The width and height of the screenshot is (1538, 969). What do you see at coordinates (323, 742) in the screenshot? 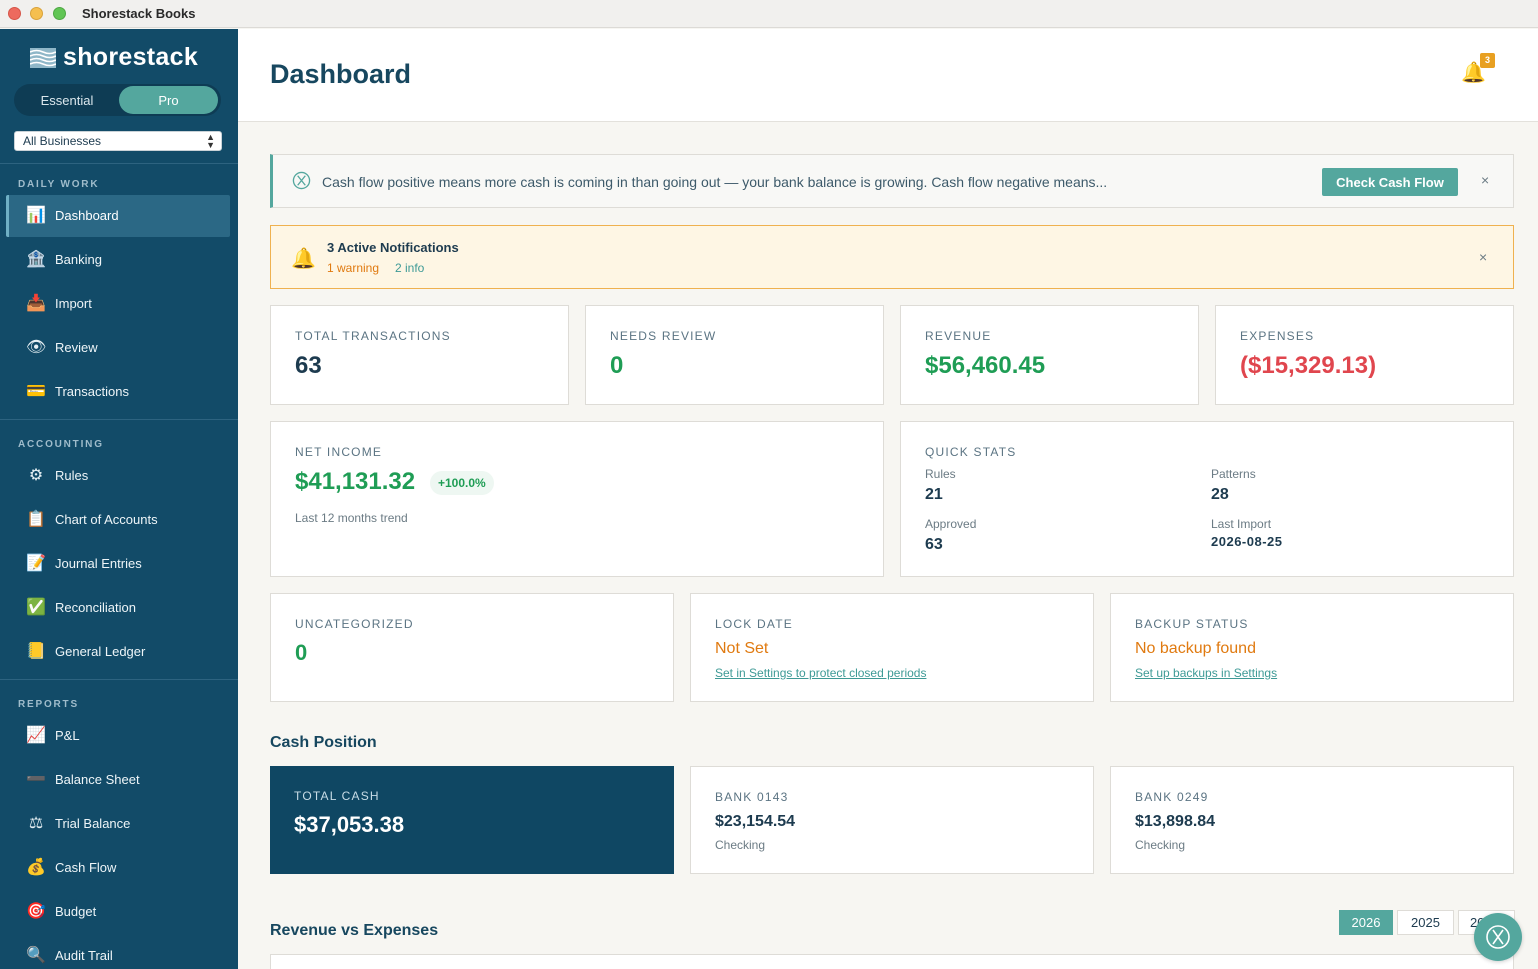
I see `cash-position-title: Cash Position` at bounding box center [323, 742].